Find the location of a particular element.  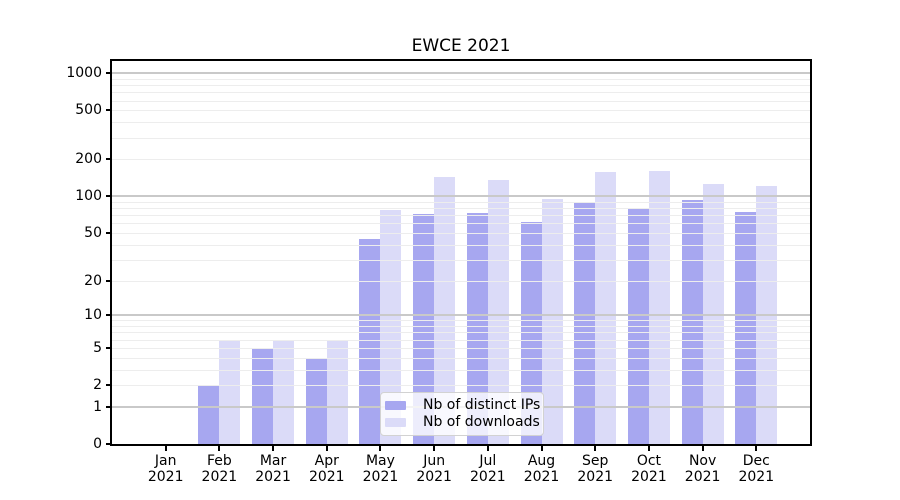

bar-downloads-oct is located at coordinates (659, 307).